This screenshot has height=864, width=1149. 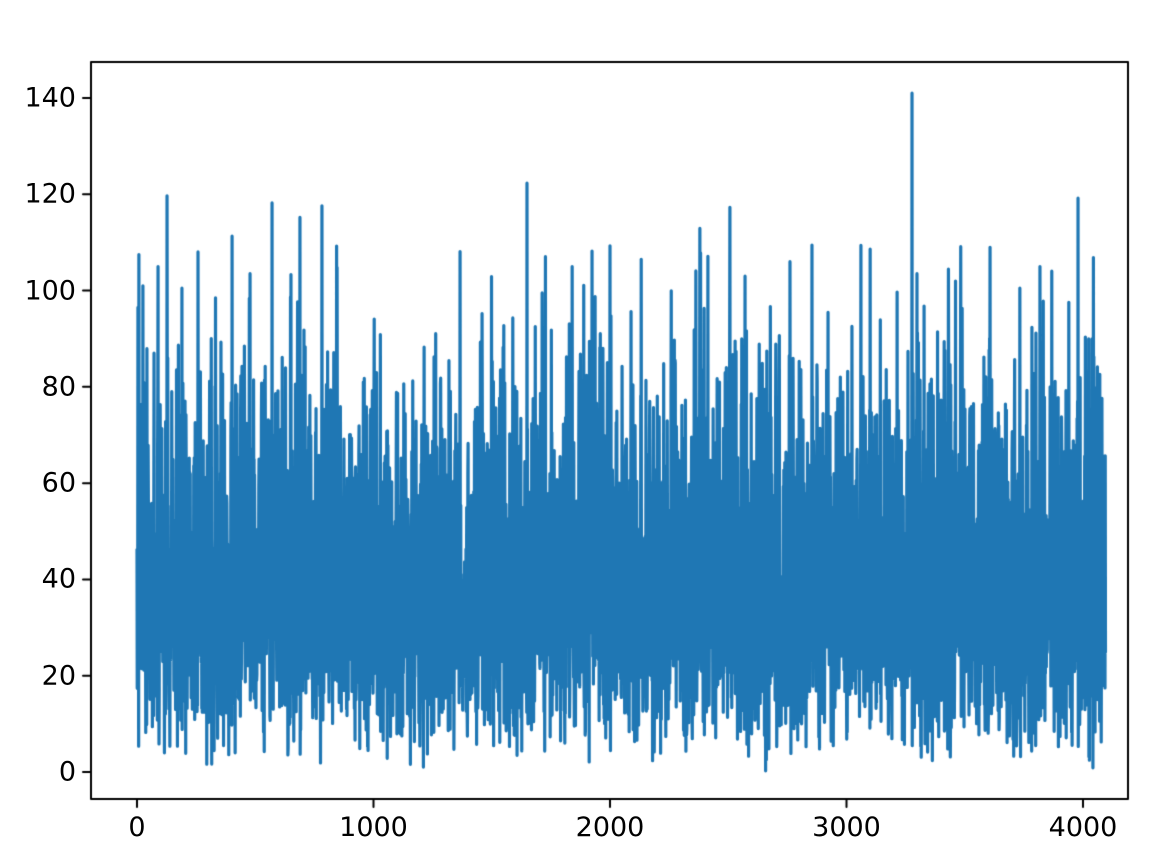 What do you see at coordinates (50, 194) in the screenshot?
I see `y-axis-tick-label: 120` at bounding box center [50, 194].